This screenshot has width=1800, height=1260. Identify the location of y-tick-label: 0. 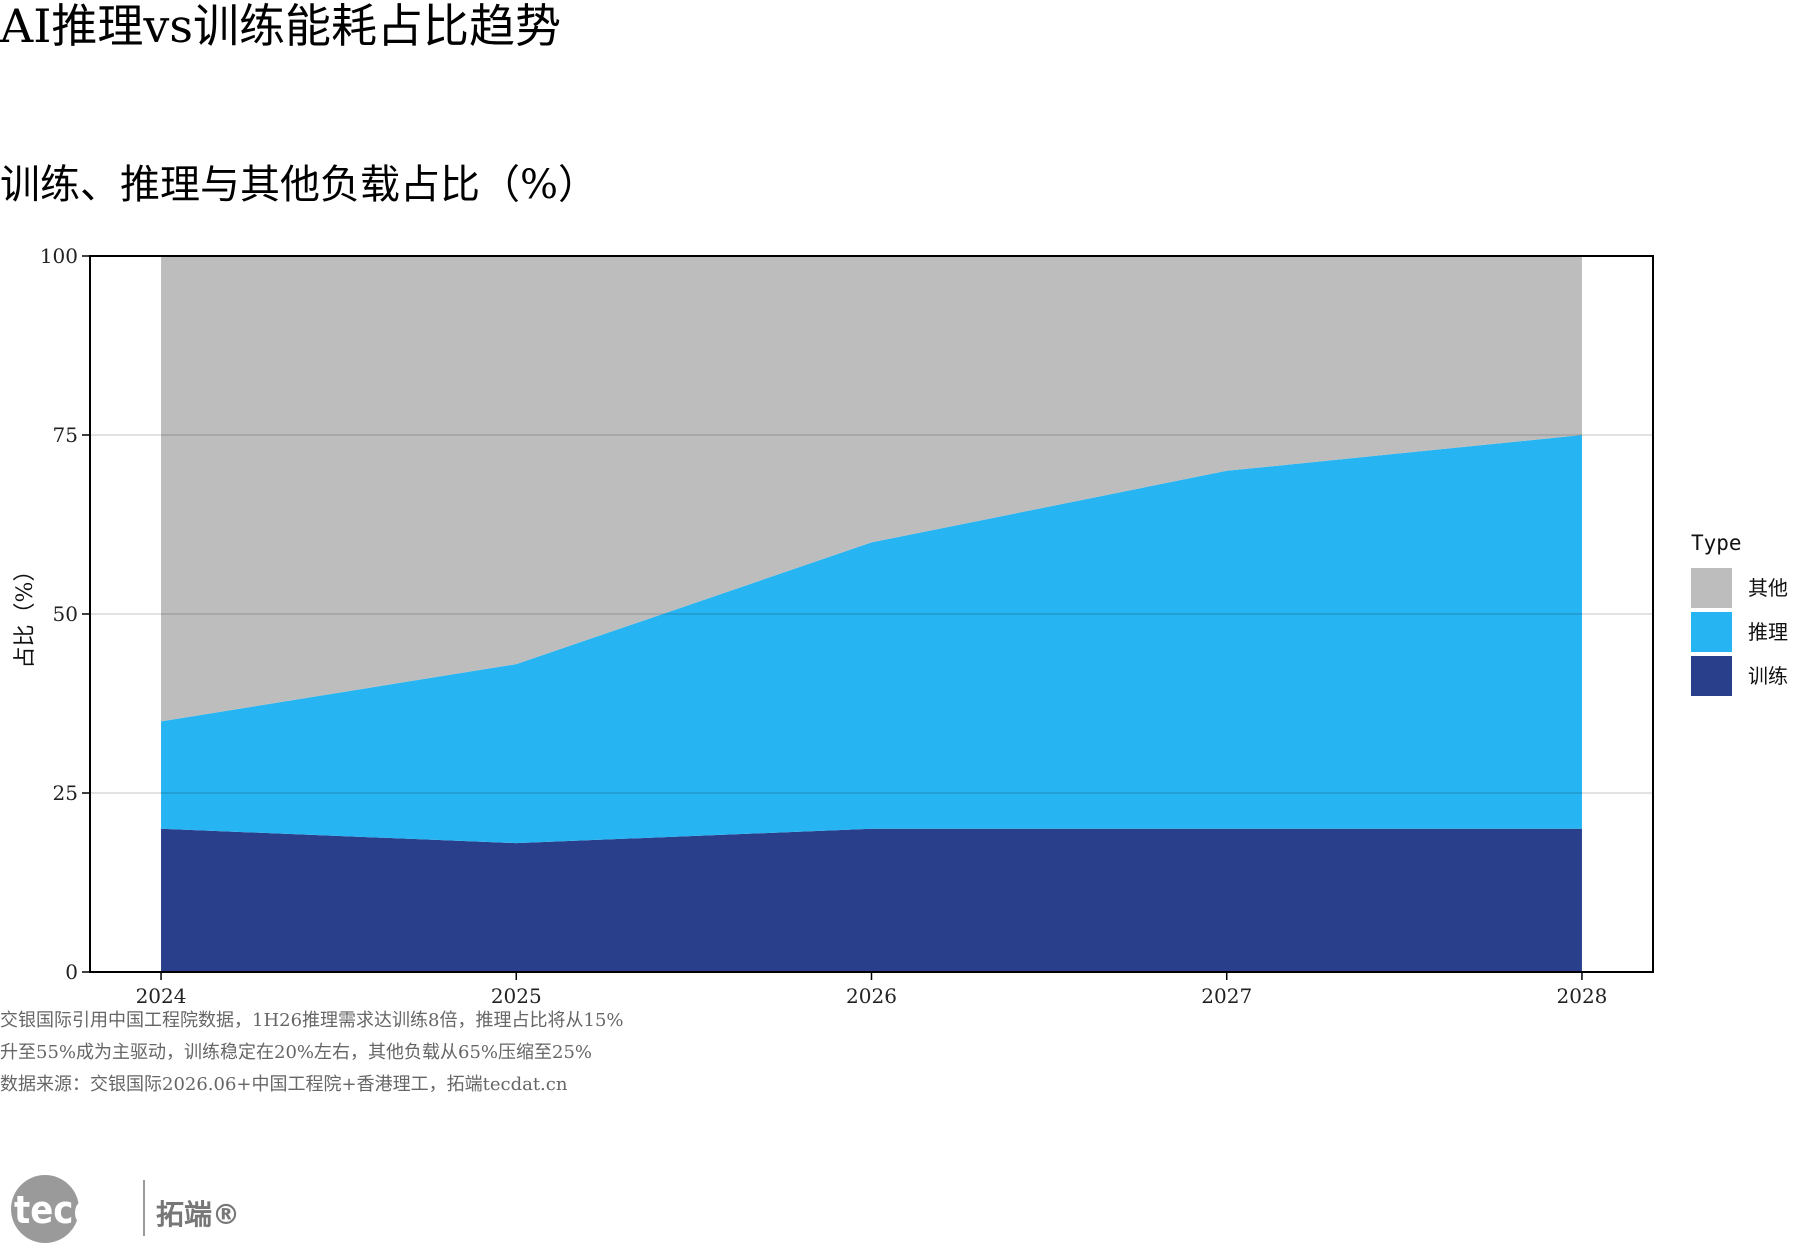
(71, 972).